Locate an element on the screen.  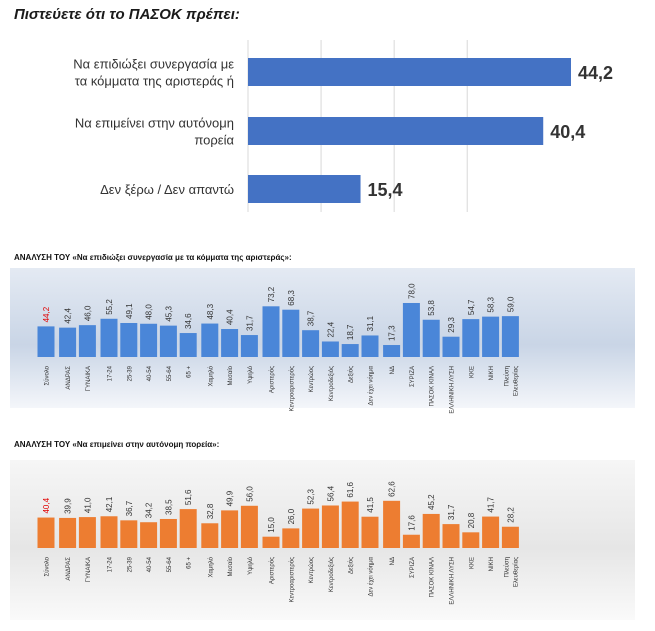
data-label: 41,0 is located at coordinates (87, 505).